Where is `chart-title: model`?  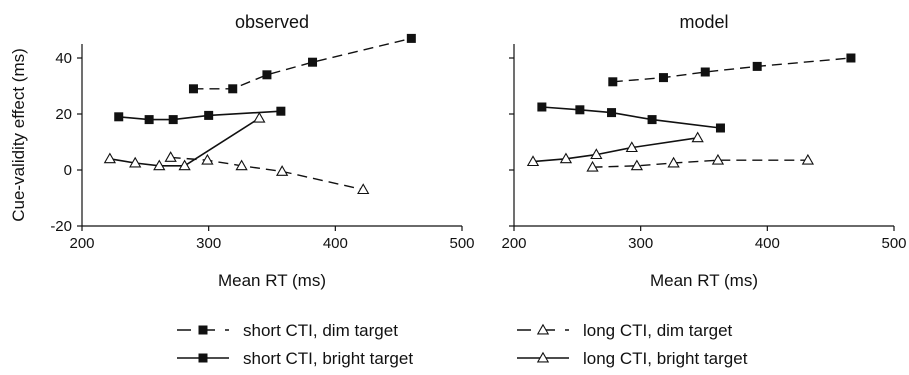
chart-title: model is located at coordinates (703, 22).